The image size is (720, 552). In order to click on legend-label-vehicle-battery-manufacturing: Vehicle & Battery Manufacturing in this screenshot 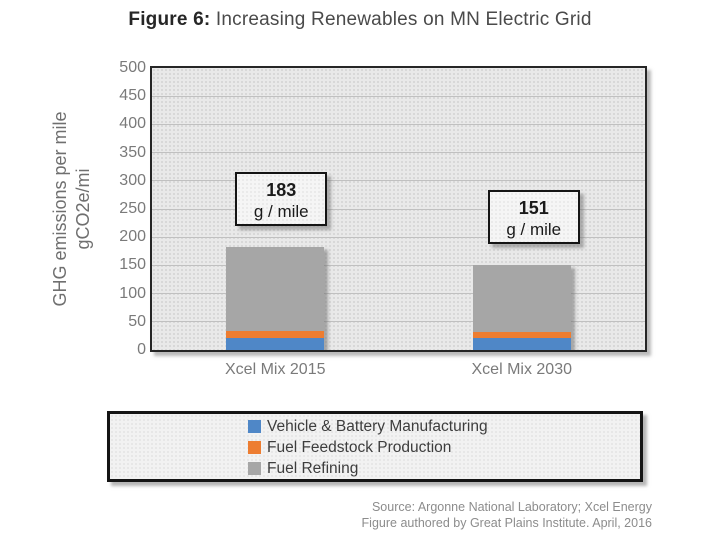, I will do `click(377, 426)`.